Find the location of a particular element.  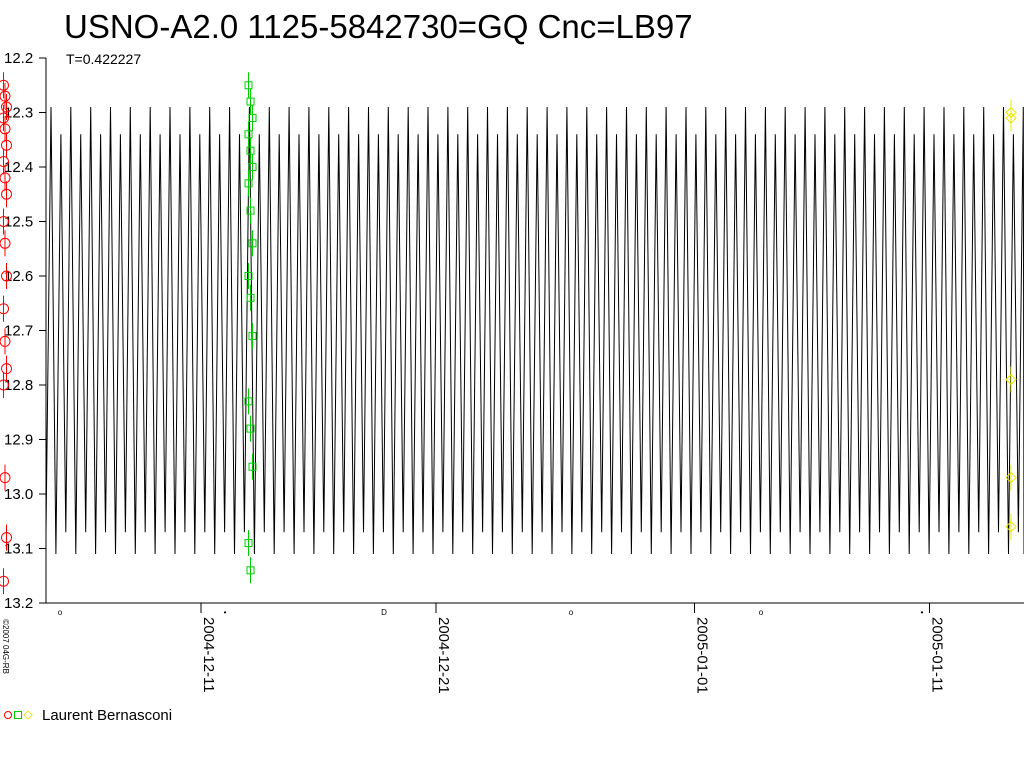

legend-diamond-icon is located at coordinates (28, 715).